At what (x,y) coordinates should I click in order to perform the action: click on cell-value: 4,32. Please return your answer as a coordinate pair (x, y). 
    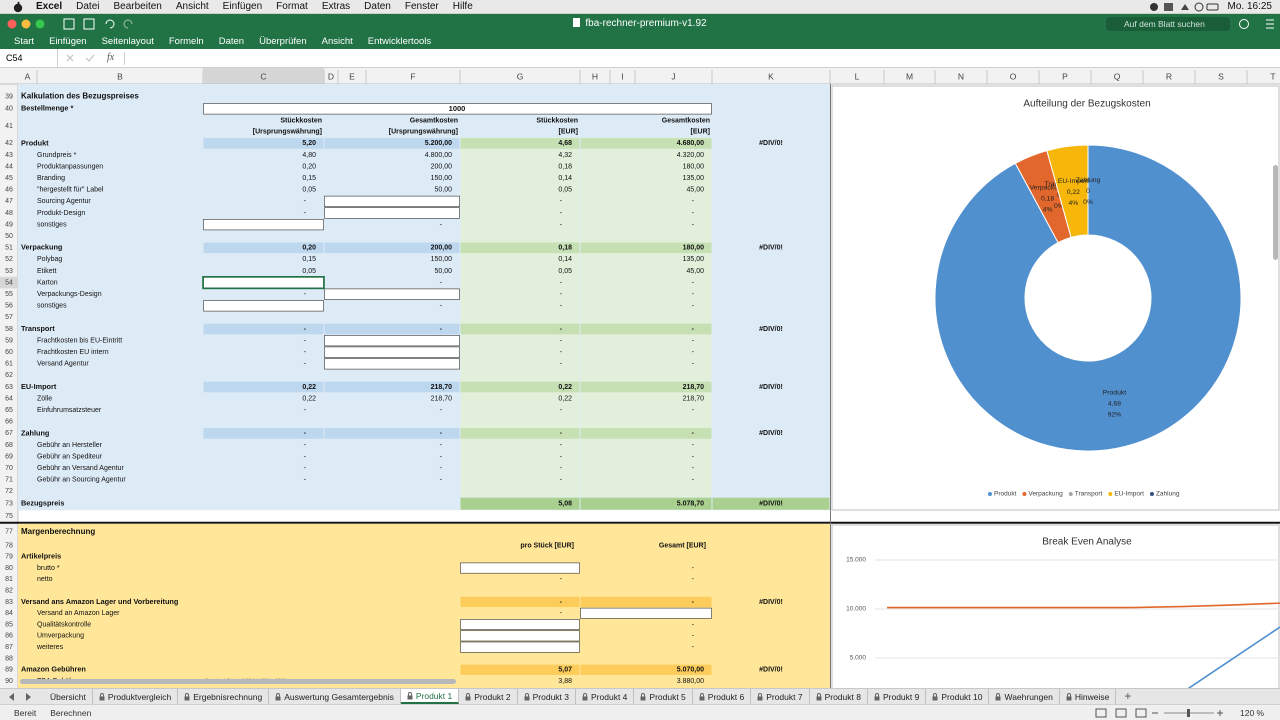
    Looking at the image, I should click on (565, 155).